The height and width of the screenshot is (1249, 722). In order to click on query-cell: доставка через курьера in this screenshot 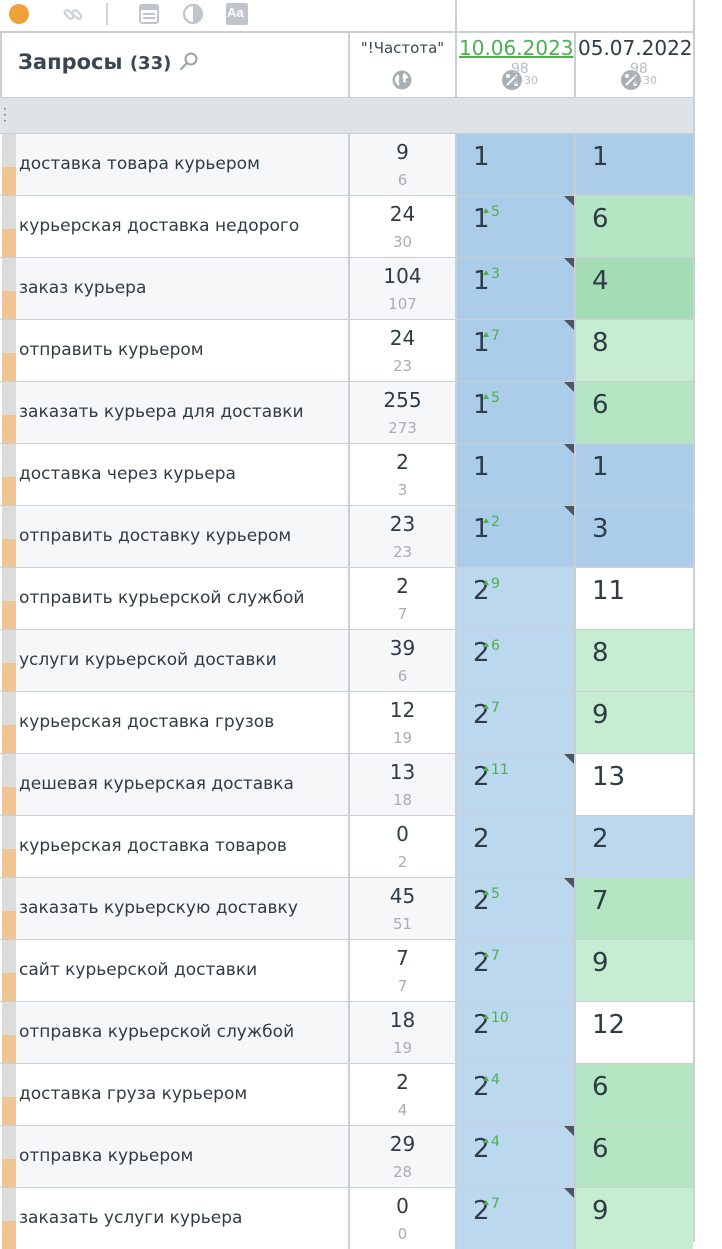, I will do `click(182, 474)`.